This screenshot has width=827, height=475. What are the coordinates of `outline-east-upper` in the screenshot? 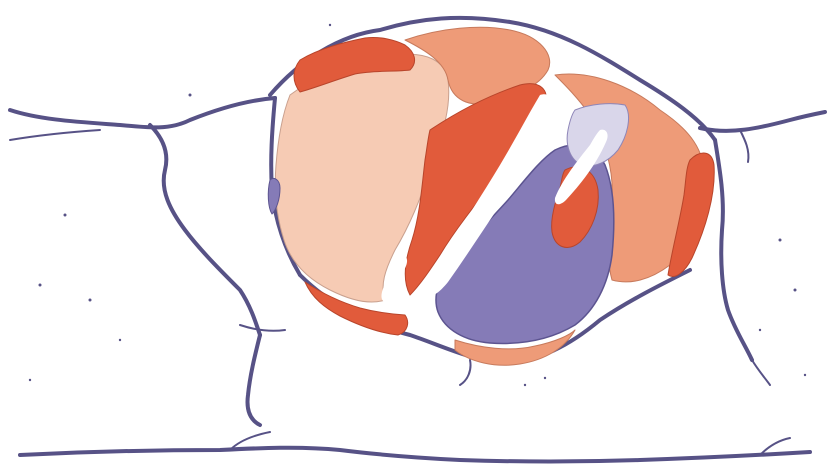 It's located at (762, 121).